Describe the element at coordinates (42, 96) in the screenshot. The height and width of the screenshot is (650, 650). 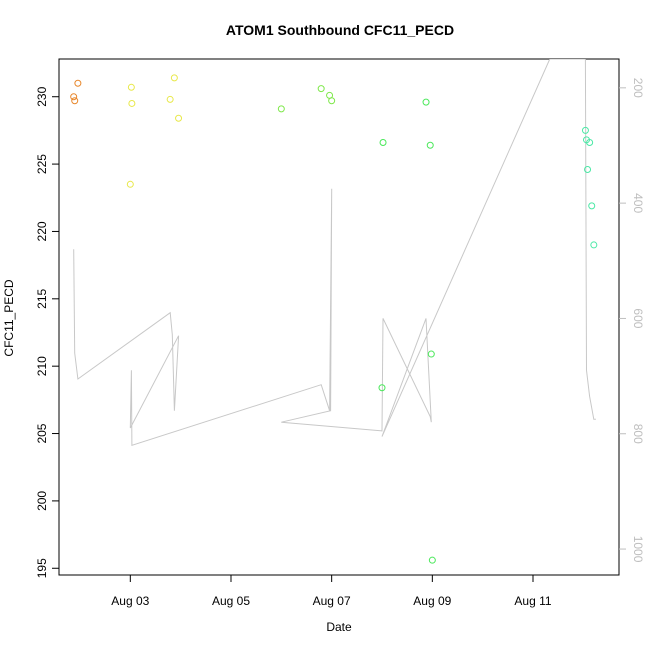
I see `y-tick-label: 230` at that location.